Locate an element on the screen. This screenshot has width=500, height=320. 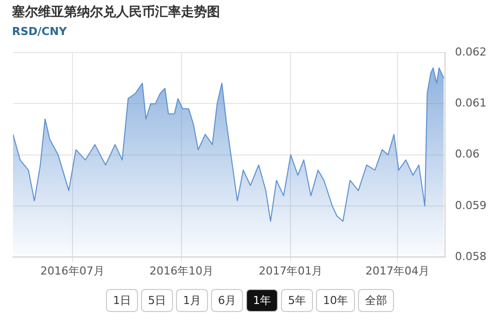
x-tick-label: 2017年01月 is located at coordinates (290, 271).